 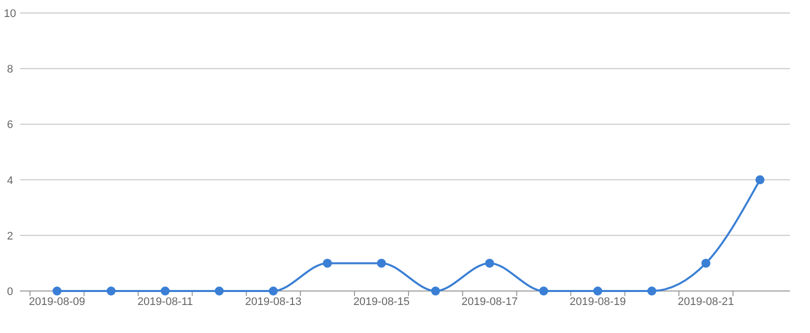 I want to click on y-tick-label: 2, so click(x=10, y=236).